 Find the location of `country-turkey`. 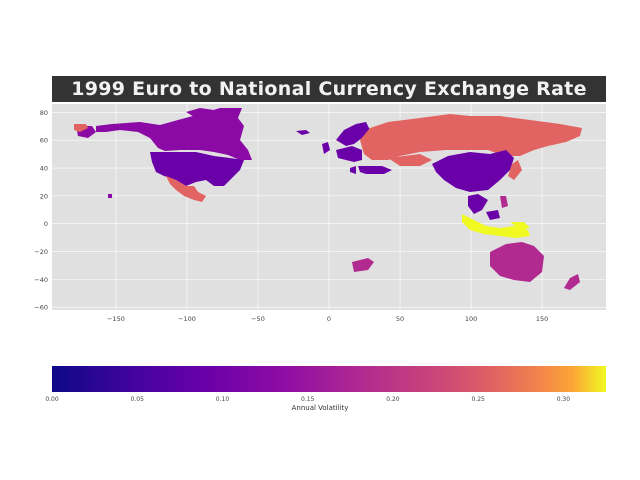

country-turkey is located at coordinates (375, 170).